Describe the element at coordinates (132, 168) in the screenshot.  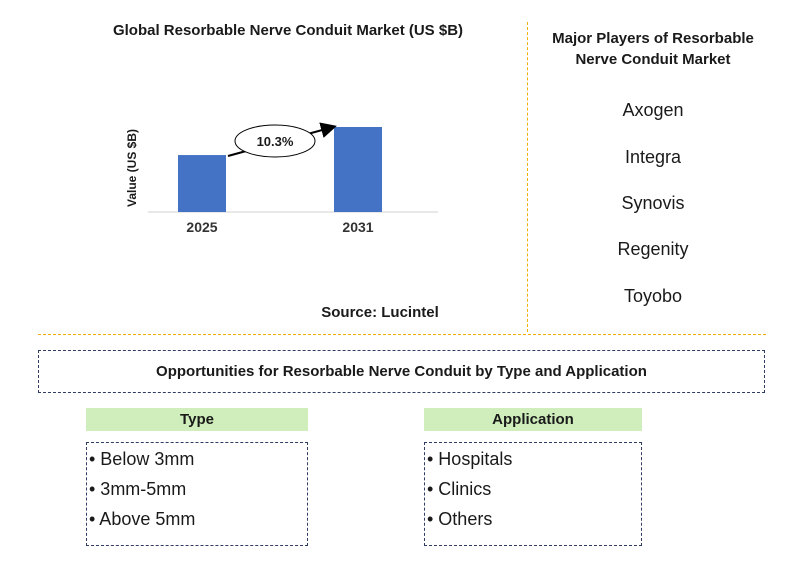
I see `y-axis-label: Value (US $B)` at that location.